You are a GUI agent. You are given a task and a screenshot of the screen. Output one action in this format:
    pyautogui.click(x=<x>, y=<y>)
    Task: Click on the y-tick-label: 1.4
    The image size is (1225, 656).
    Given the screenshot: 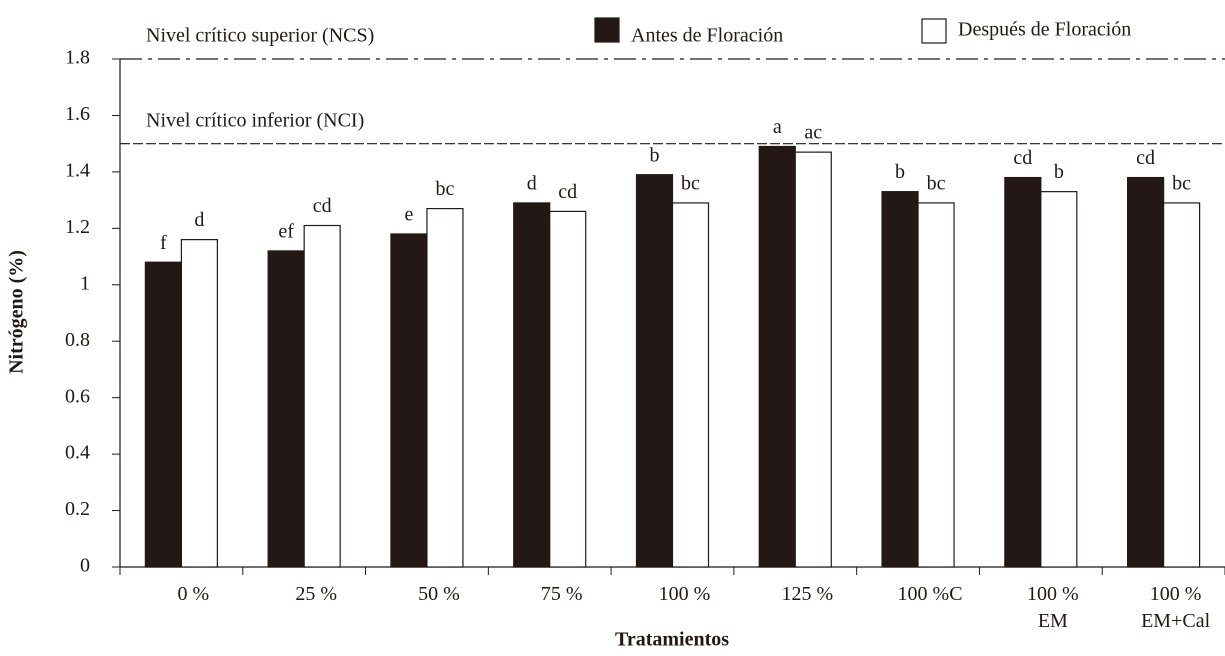 What is the action you would take?
    pyautogui.click(x=77, y=170)
    